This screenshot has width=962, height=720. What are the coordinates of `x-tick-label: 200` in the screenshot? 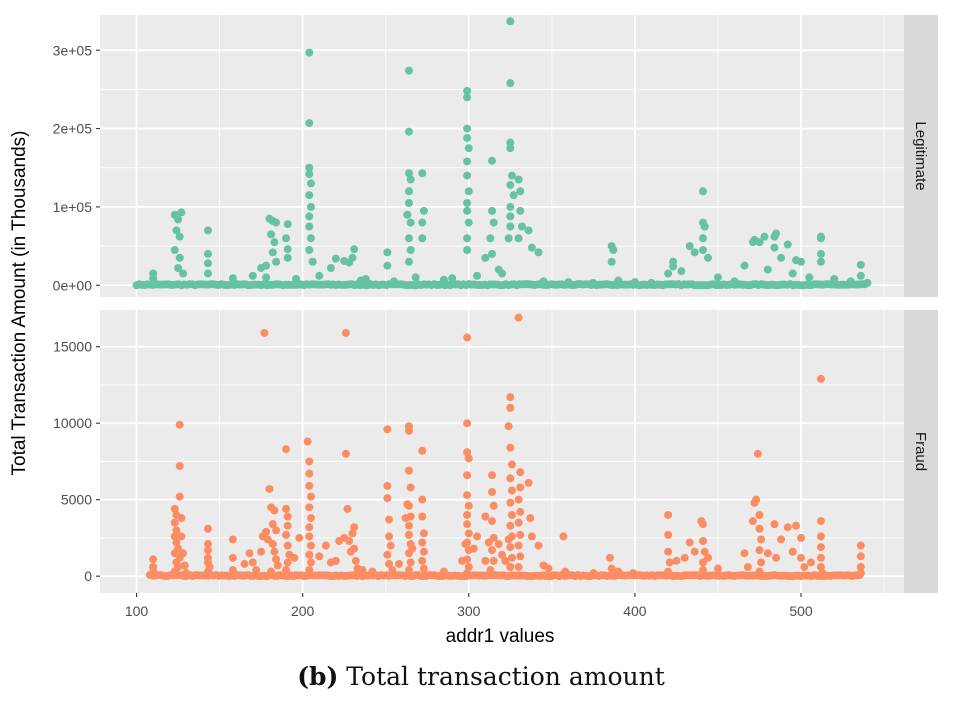 It's located at (303, 611).